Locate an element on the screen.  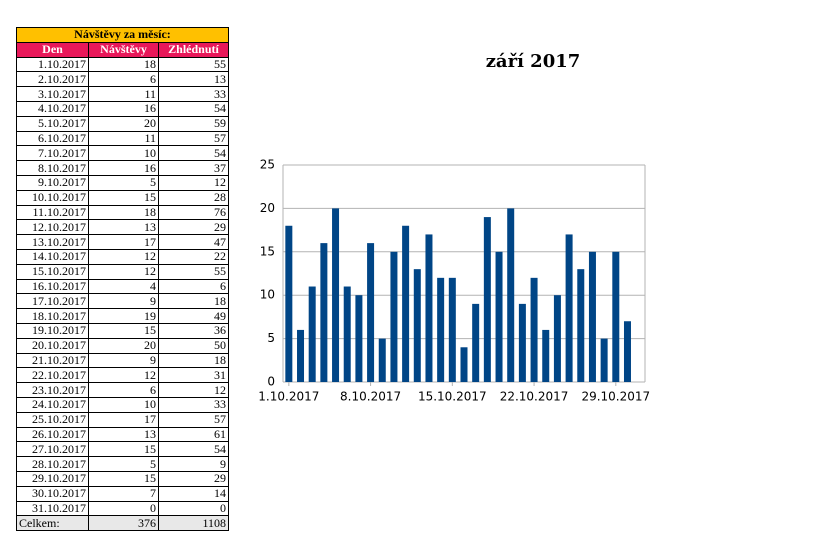
table-cell: 27.10.2017 is located at coordinates (52, 449).